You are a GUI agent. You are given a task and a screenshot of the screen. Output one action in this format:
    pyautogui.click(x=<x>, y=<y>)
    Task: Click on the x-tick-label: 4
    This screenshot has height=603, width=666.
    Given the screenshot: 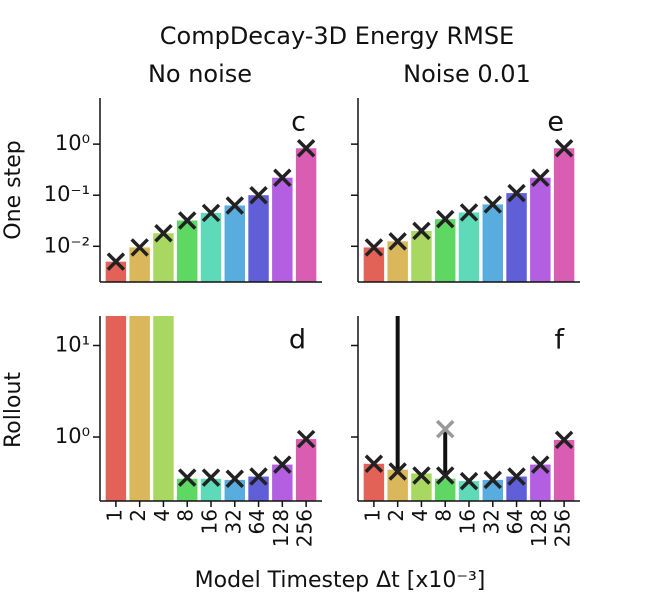 What is the action you would take?
    pyautogui.click(x=162, y=515)
    